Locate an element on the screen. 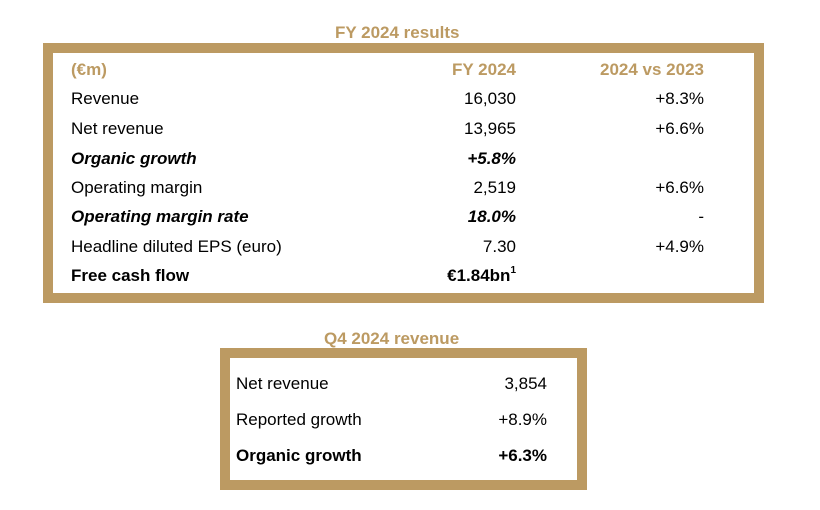 The image size is (820, 510). table-row-q4-net-revenue: Net revenue 3,854 is located at coordinates (403, 384).